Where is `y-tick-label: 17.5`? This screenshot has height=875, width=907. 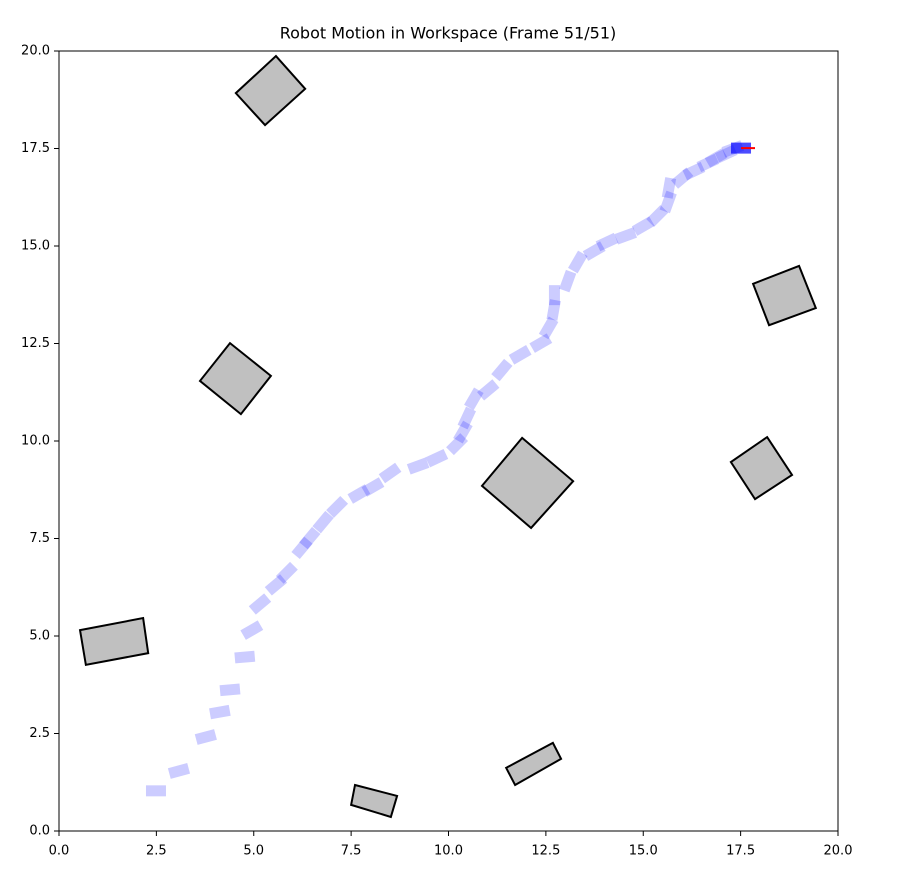
y-tick-label: 17.5 is located at coordinates (35, 148).